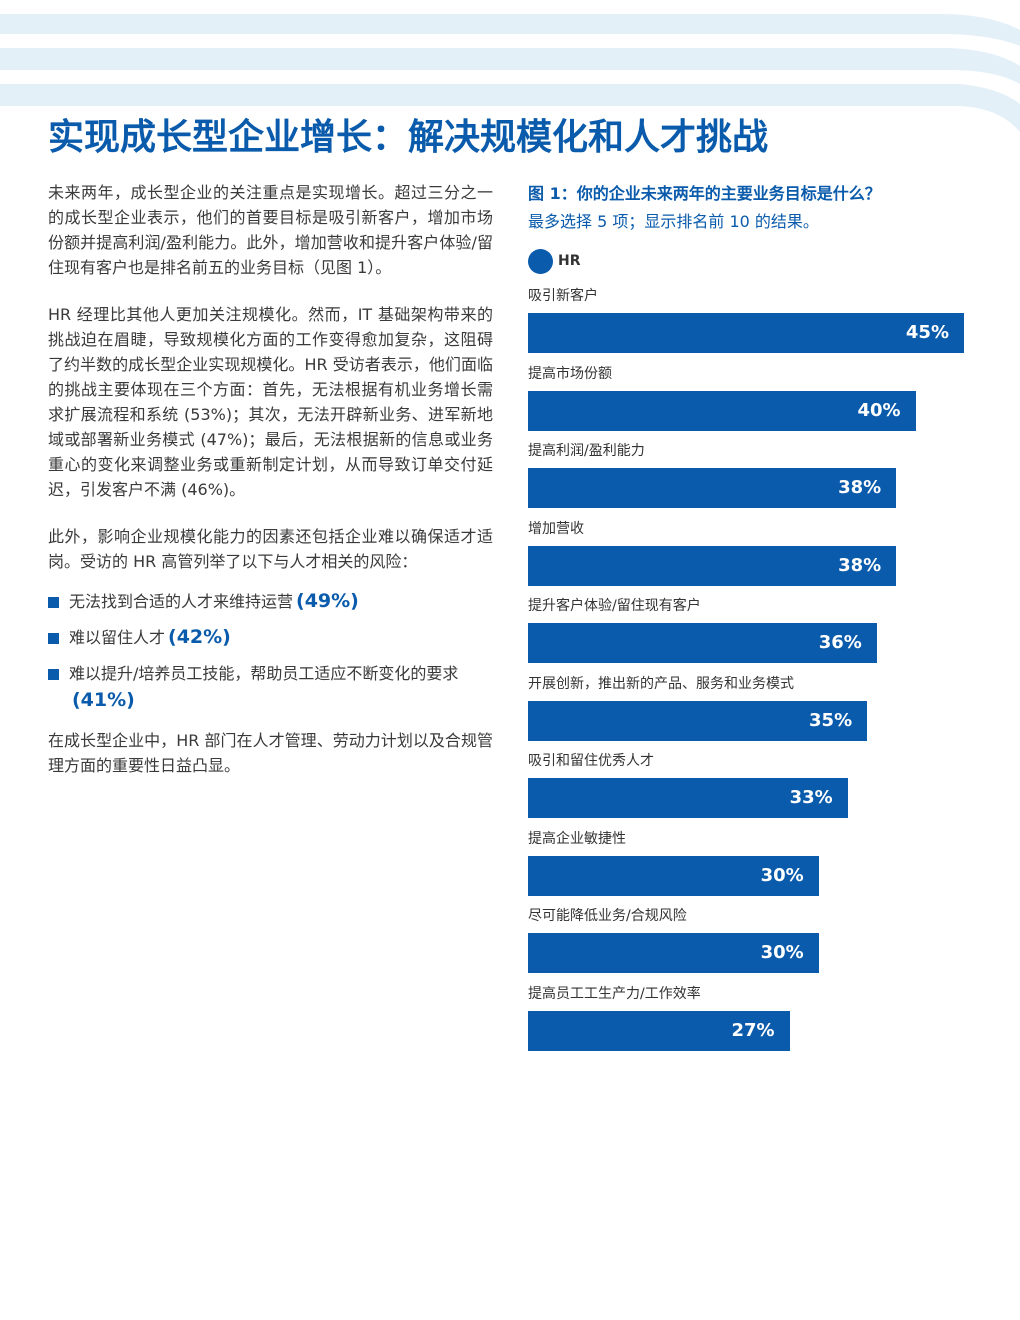 The height and width of the screenshot is (1320, 1020). What do you see at coordinates (199, 637) in the screenshot?
I see `list-item-percent: (42%)` at bounding box center [199, 637].